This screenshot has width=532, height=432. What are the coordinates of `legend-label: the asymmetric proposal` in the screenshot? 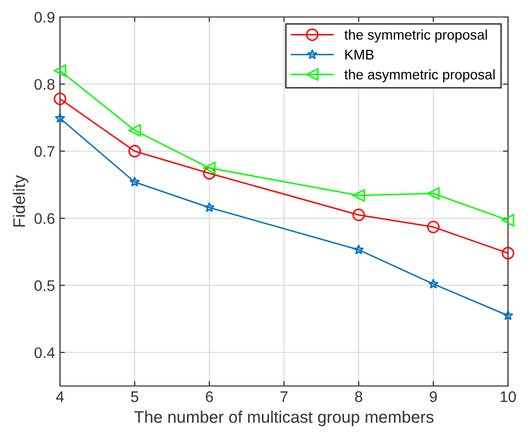 It's located at (419, 75).